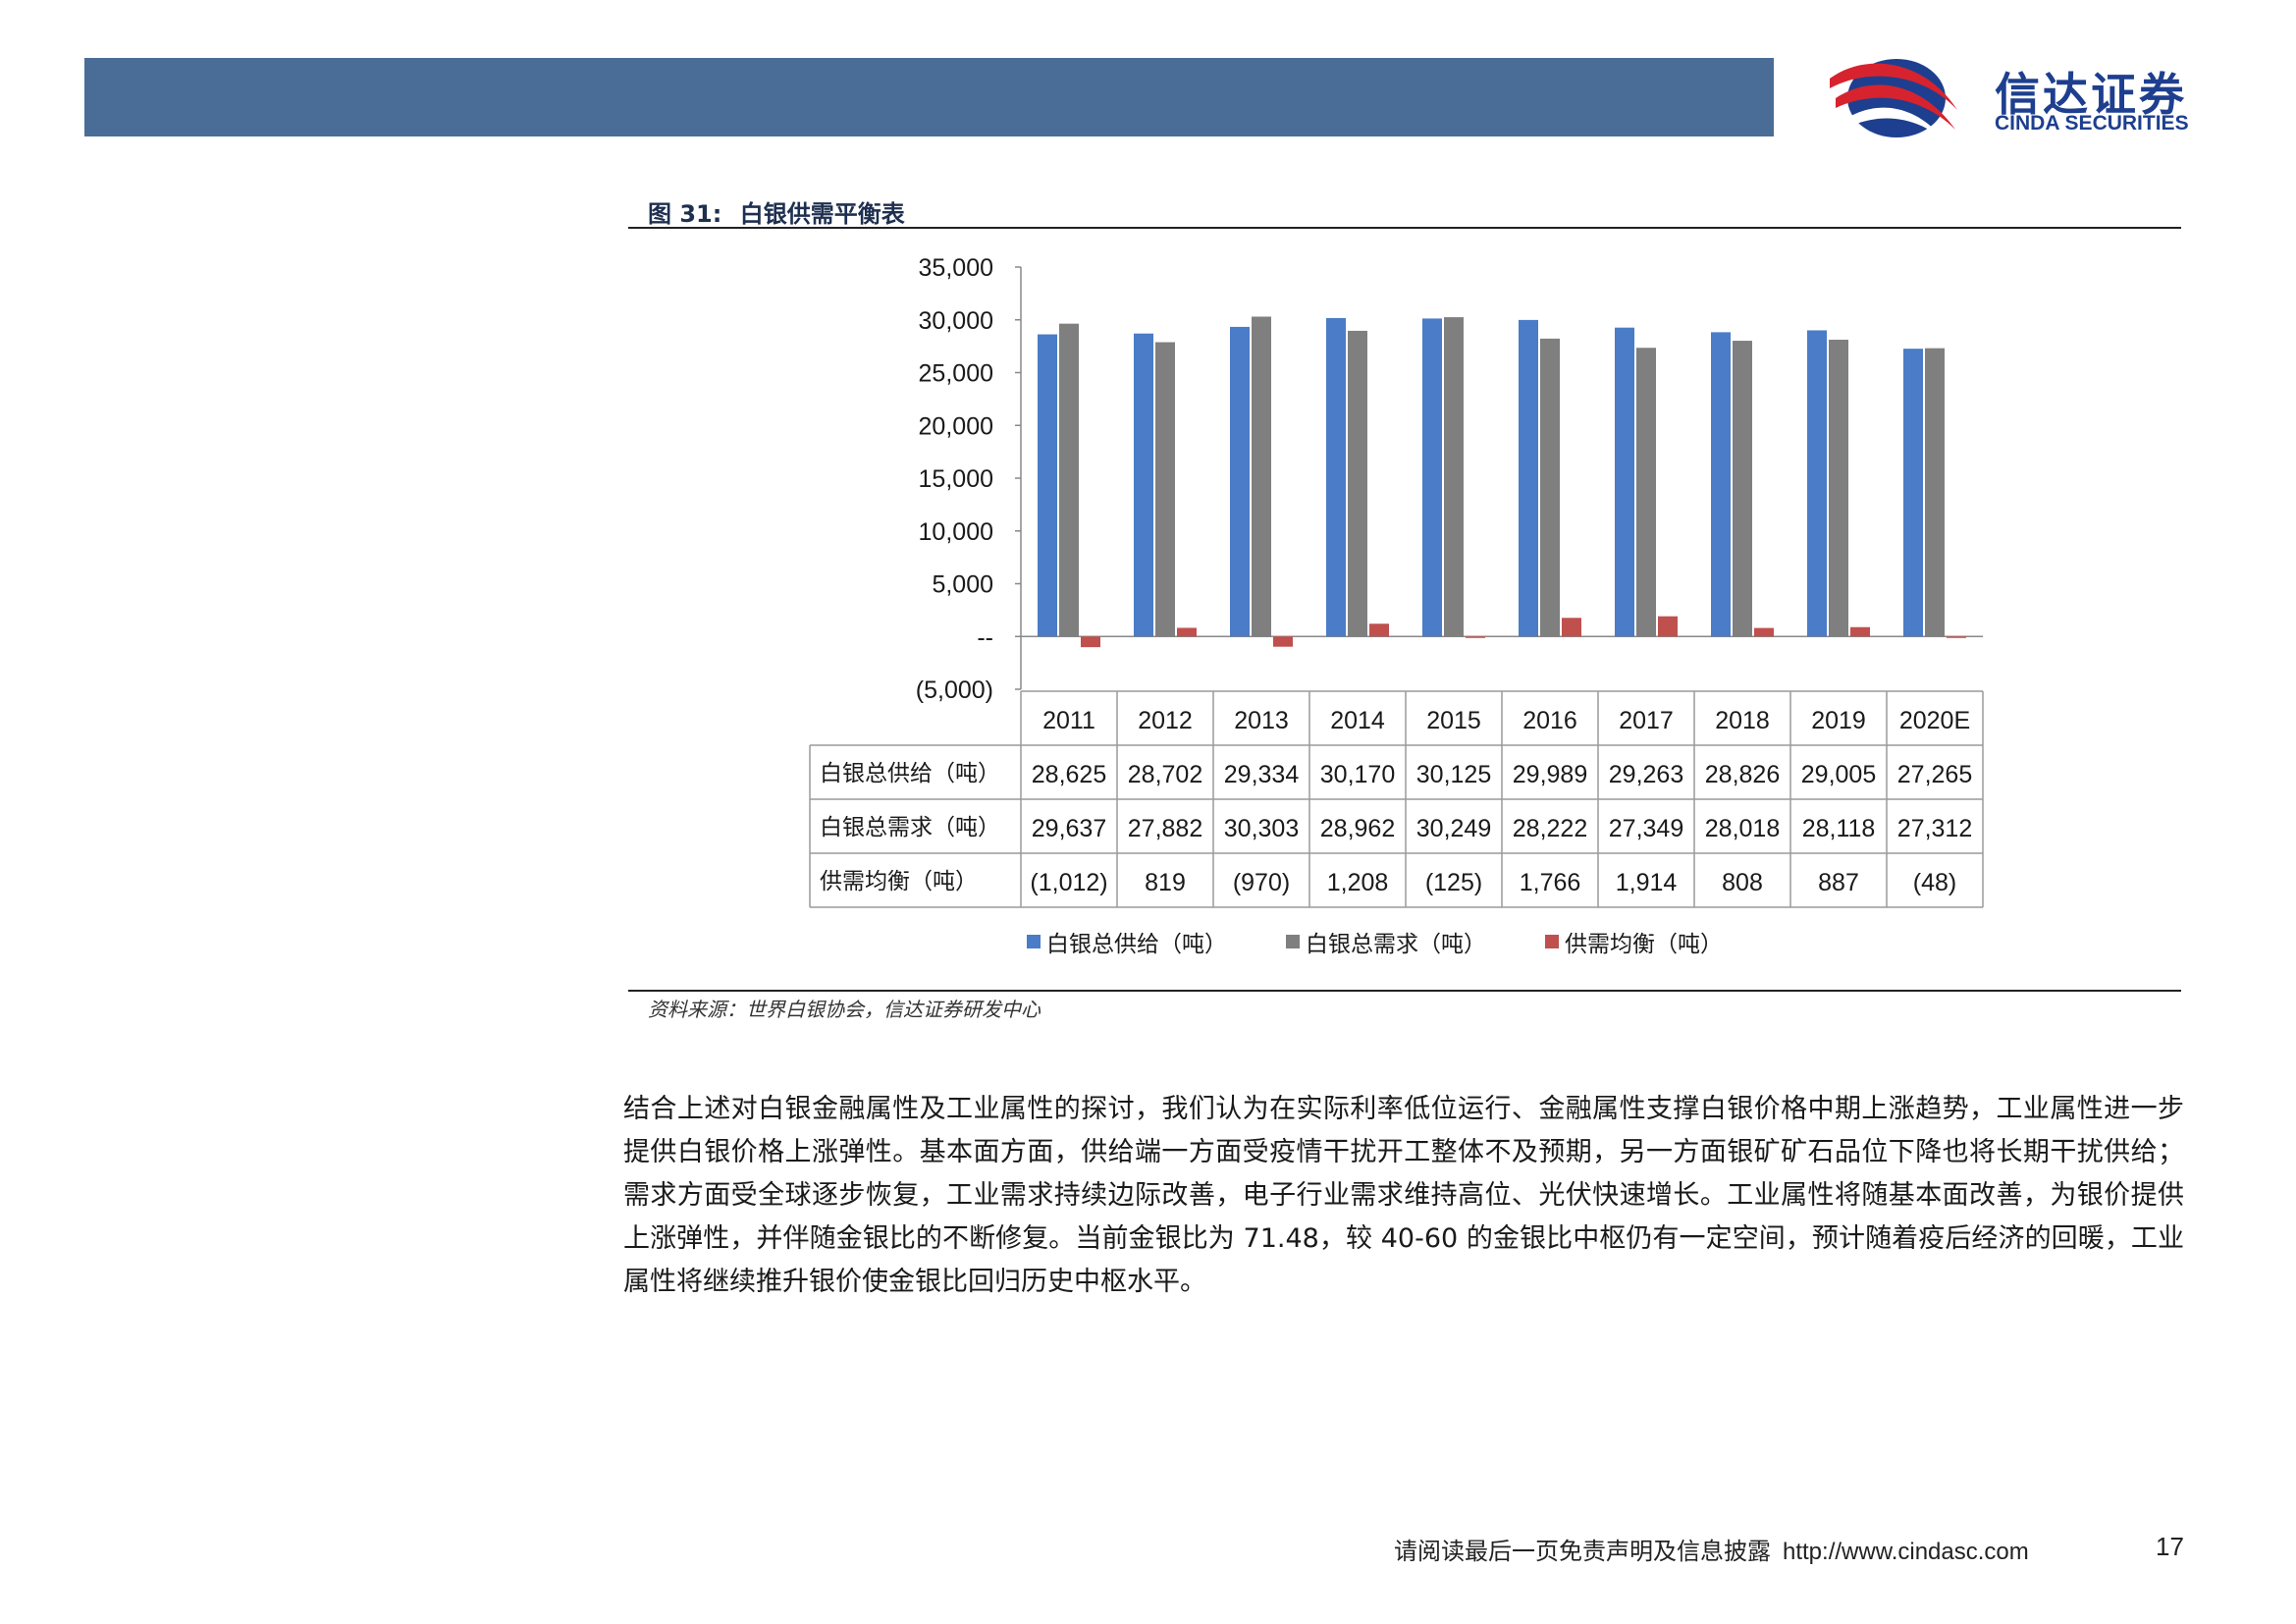 This screenshot has height=1624, width=2296. What do you see at coordinates (956, 479) in the screenshot?
I see `y-tick-label: 15,000` at bounding box center [956, 479].